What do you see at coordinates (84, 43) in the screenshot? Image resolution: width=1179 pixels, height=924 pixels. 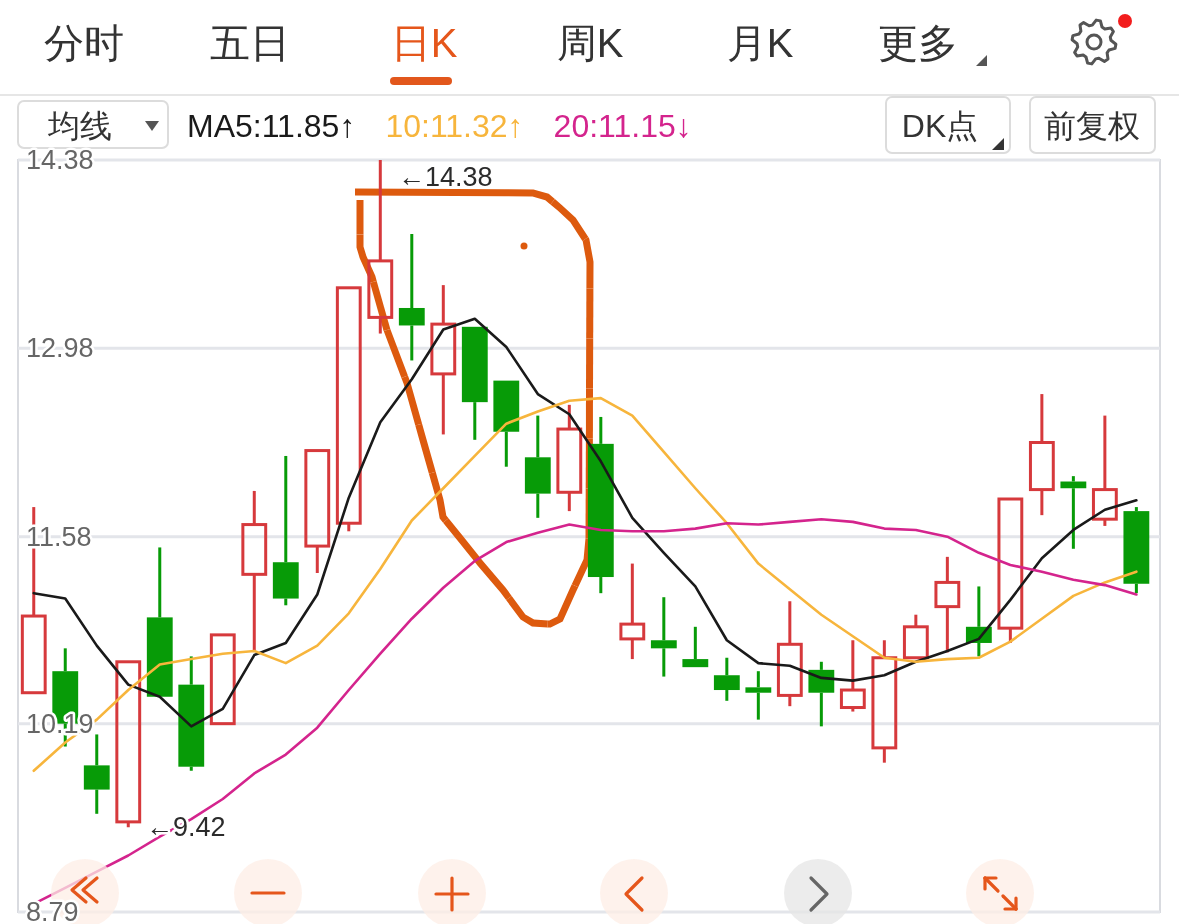 I see `text: 分时` at bounding box center [84, 43].